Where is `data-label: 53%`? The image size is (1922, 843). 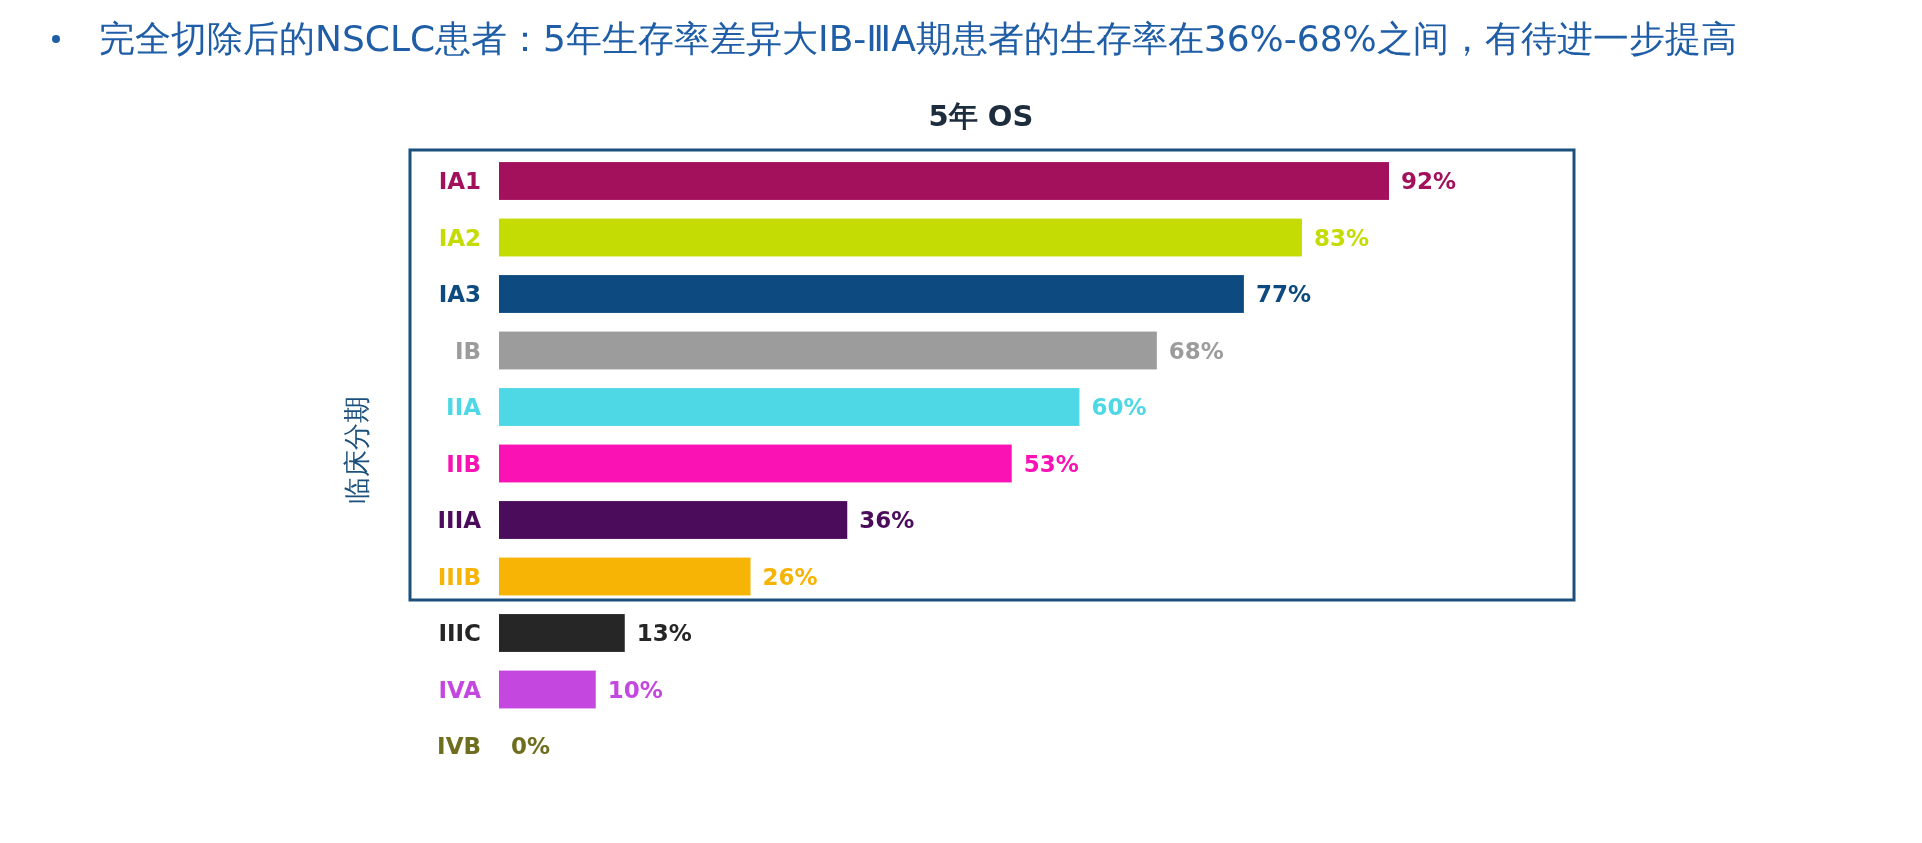 data-label: 53% is located at coordinates (1051, 463).